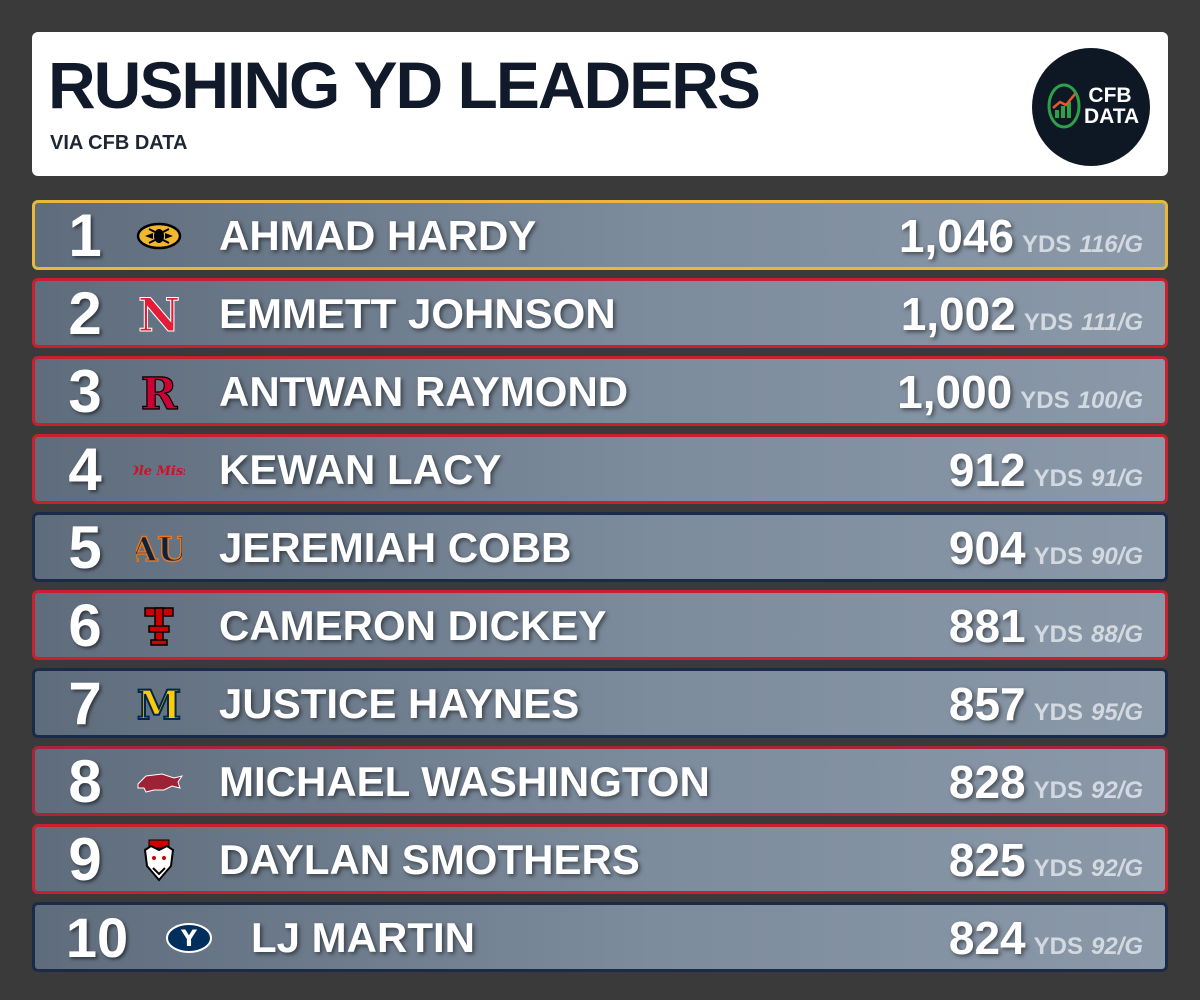 This screenshot has width=1200, height=1000. Describe the element at coordinates (119, 143) in the screenshot. I see `page-subtitle: VIA CFB DATA` at that location.